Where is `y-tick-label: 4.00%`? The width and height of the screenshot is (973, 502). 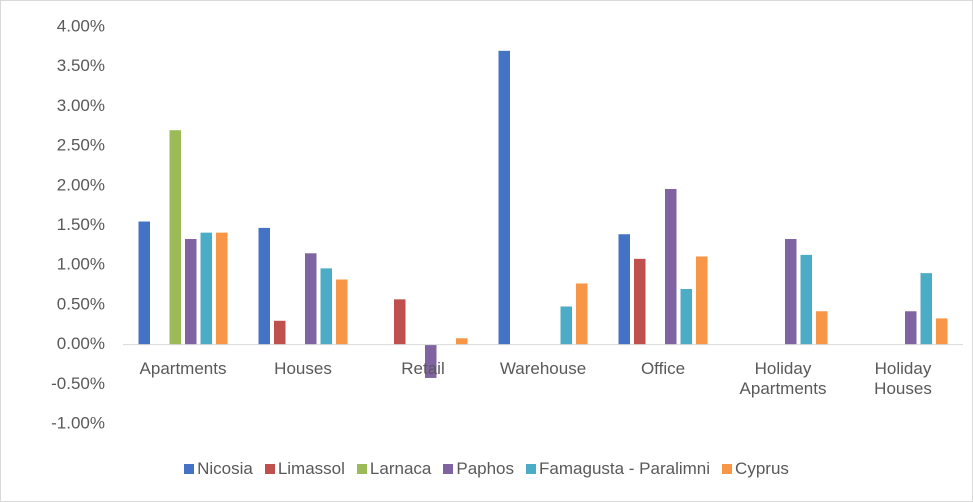 y-tick-label: 4.00% is located at coordinates (81, 25).